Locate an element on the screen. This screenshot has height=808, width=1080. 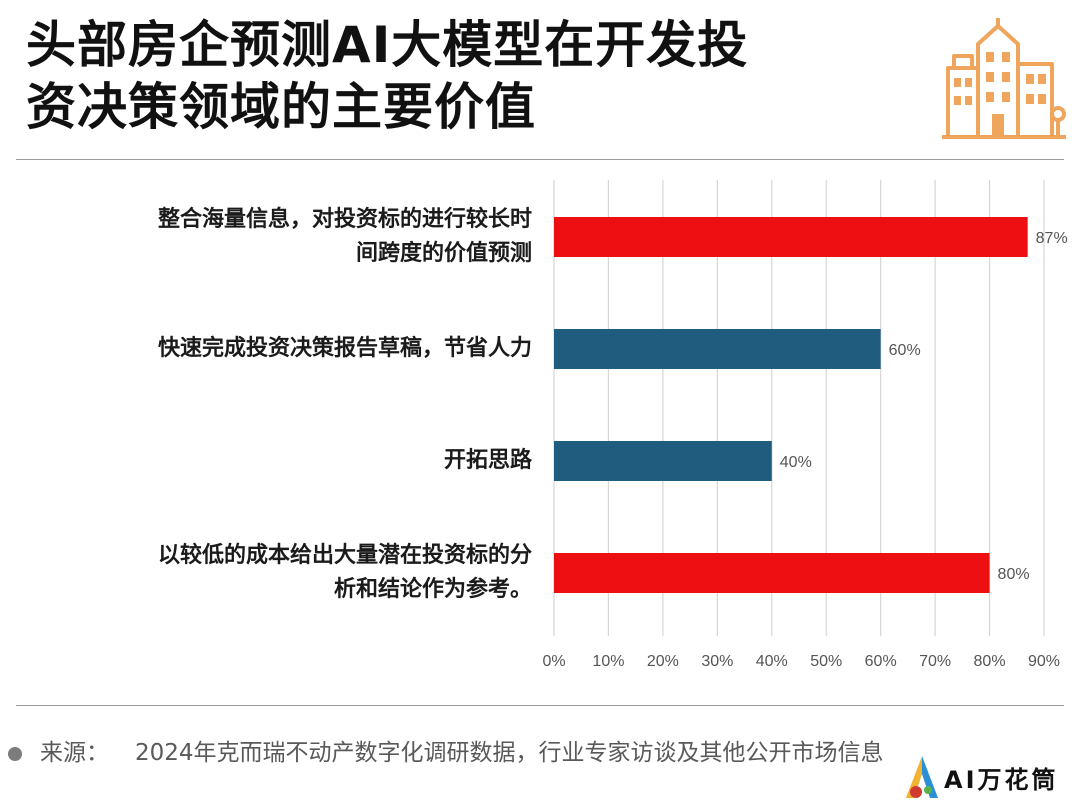
category-label-line: 快速完成投资决策报告草稿，节省人力 is located at coordinates (344, 348).